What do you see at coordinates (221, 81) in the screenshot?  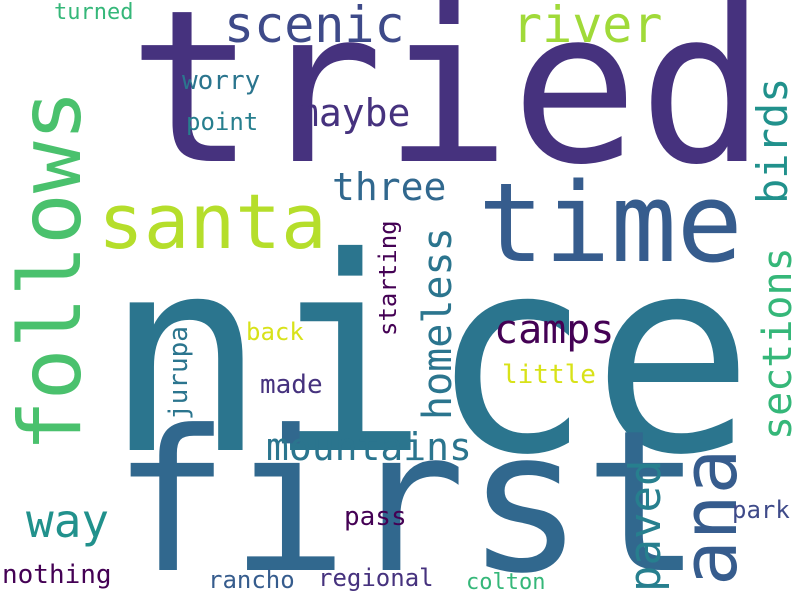 I see `word-worry: worry` at bounding box center [221, 81].